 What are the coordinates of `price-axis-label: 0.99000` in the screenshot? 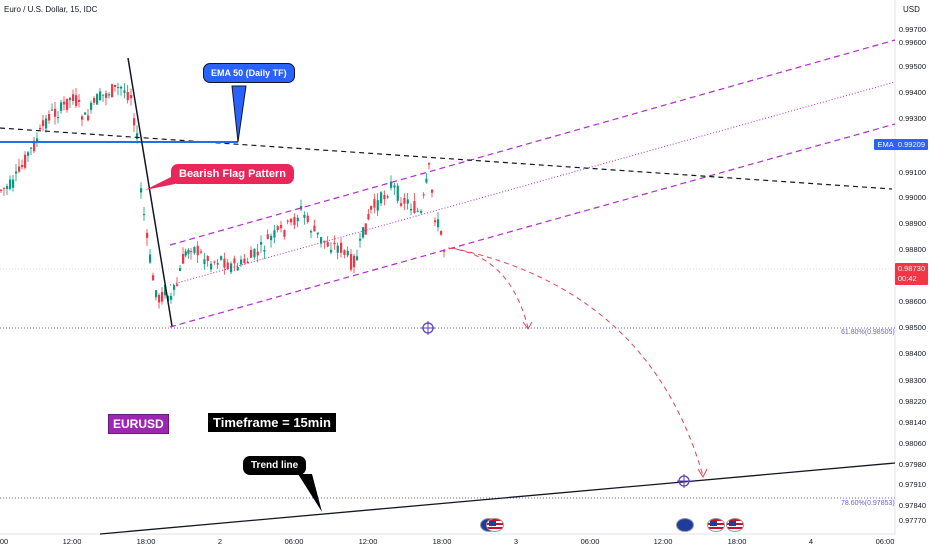 It's located at (912, 197).